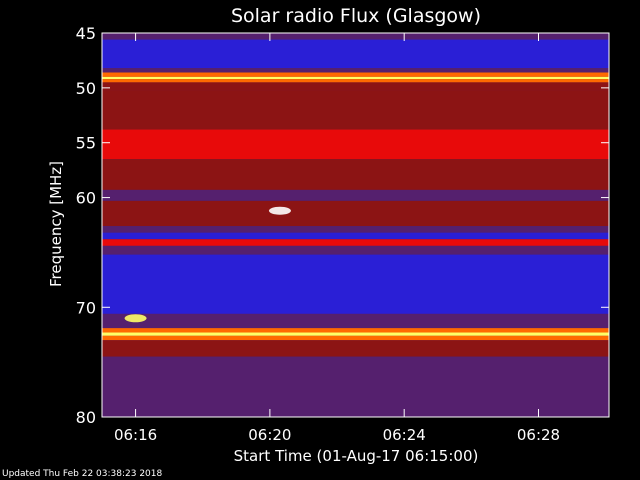  I want to click on y-tick-label: 45, so click(86, 33).